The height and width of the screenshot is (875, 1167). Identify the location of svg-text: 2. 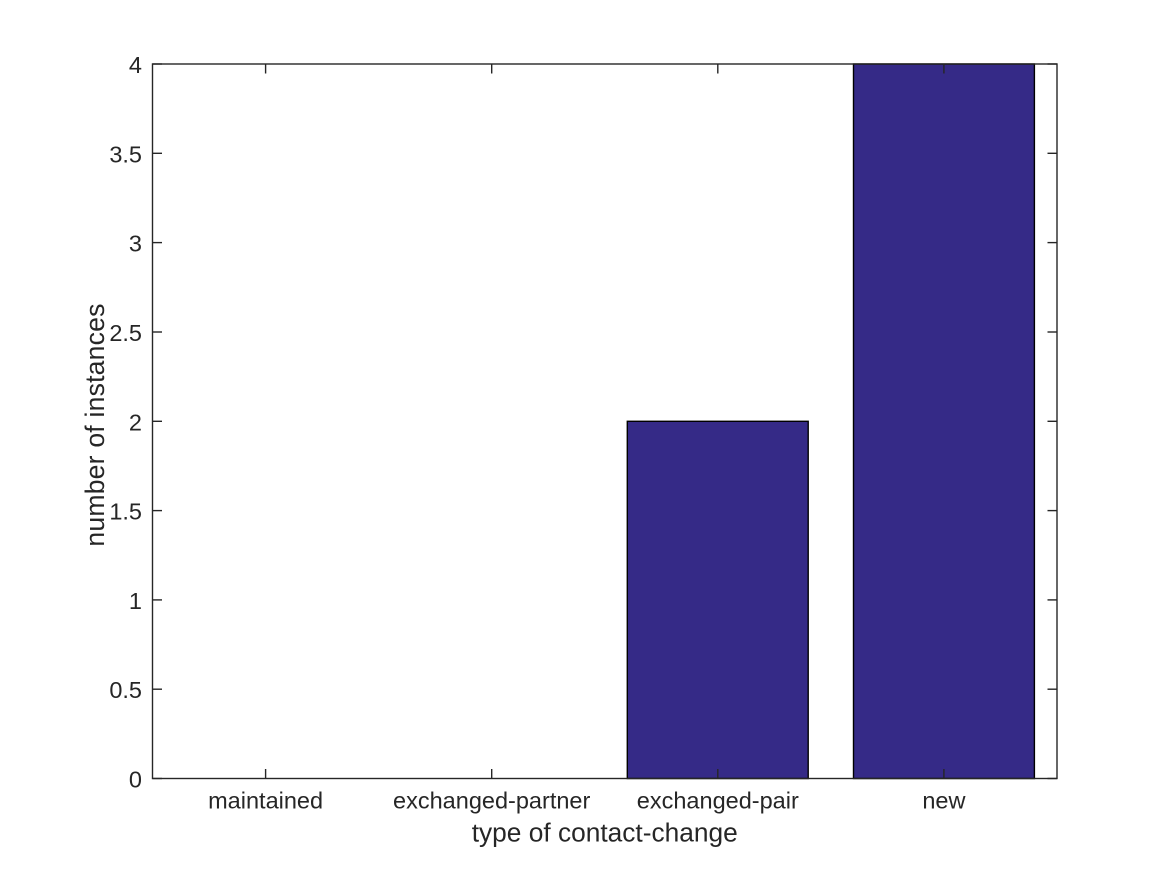
(135, 422).